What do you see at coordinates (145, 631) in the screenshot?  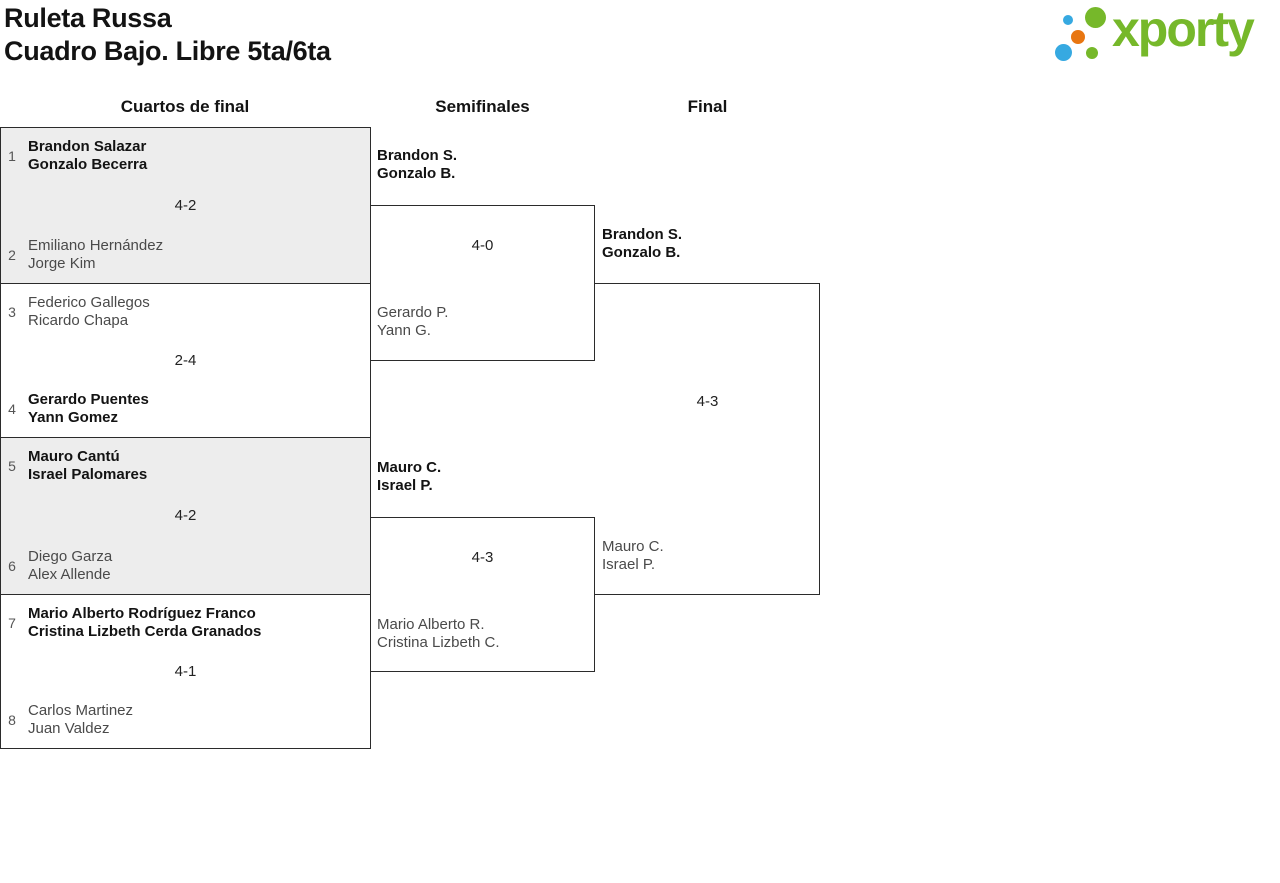 I see `player-name: Cristina Lizbeth Cerda Granados` at bounding box center [145, 631].